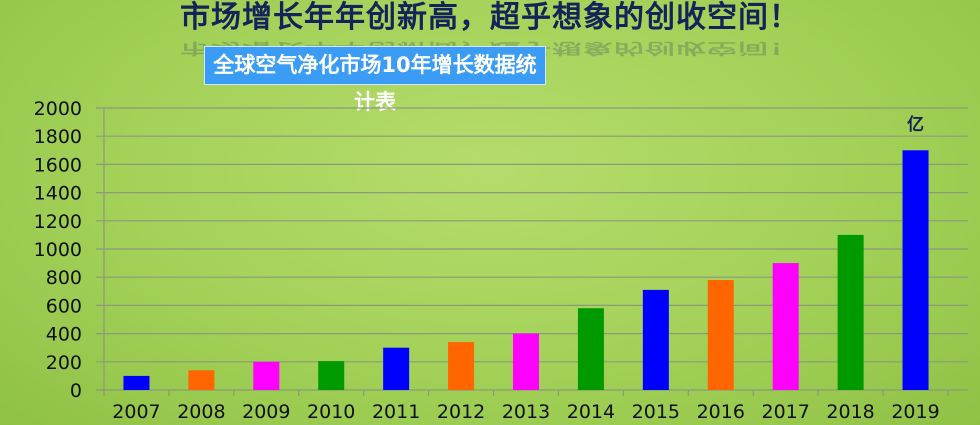 The image size is (980, 425). I want to click on bar-2018, so click(850, 312).